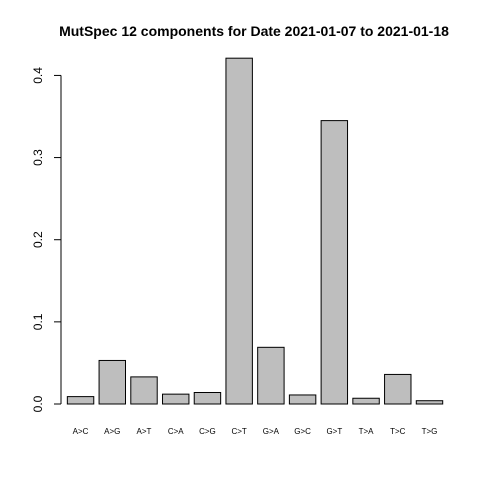  I want to click on bar-T-to-C, so click(398, 389).